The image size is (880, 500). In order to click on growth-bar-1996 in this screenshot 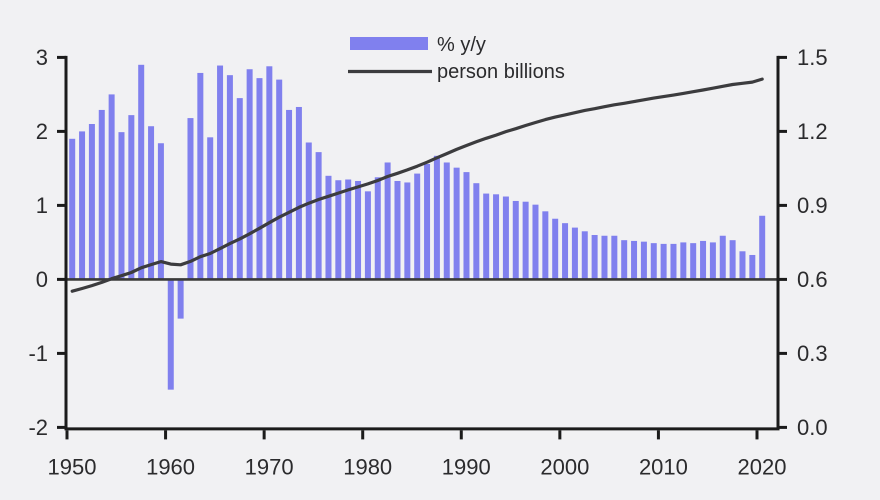, I will do `click(525, 240)`.